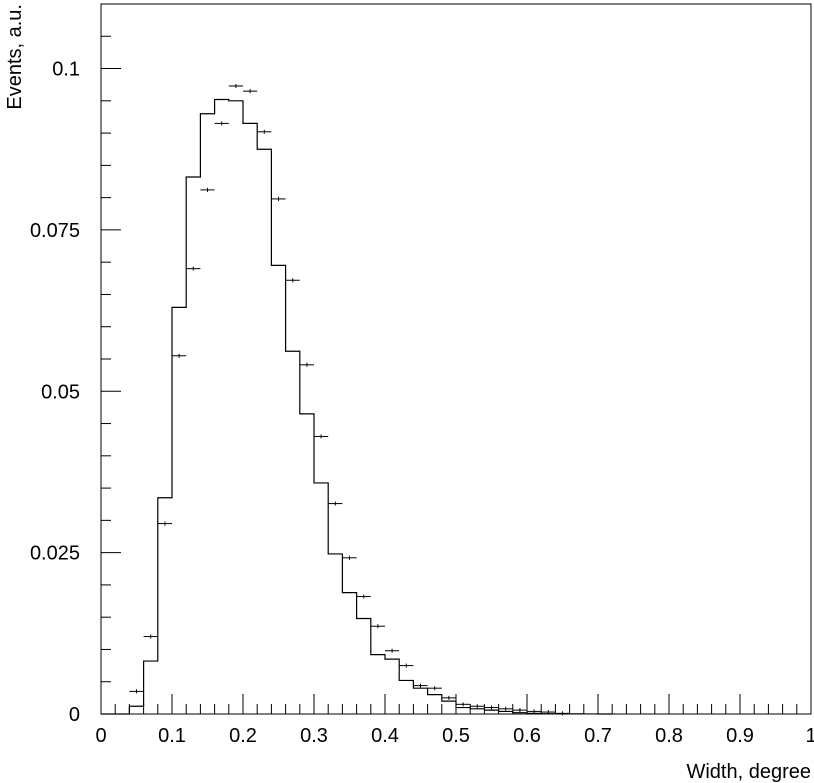 Image resolution: width=814 pixels, height=783 pixels. Describe the element at coordinates (740, 736) in the screenshot. I see `x-tick-label: 0.9` at that location.